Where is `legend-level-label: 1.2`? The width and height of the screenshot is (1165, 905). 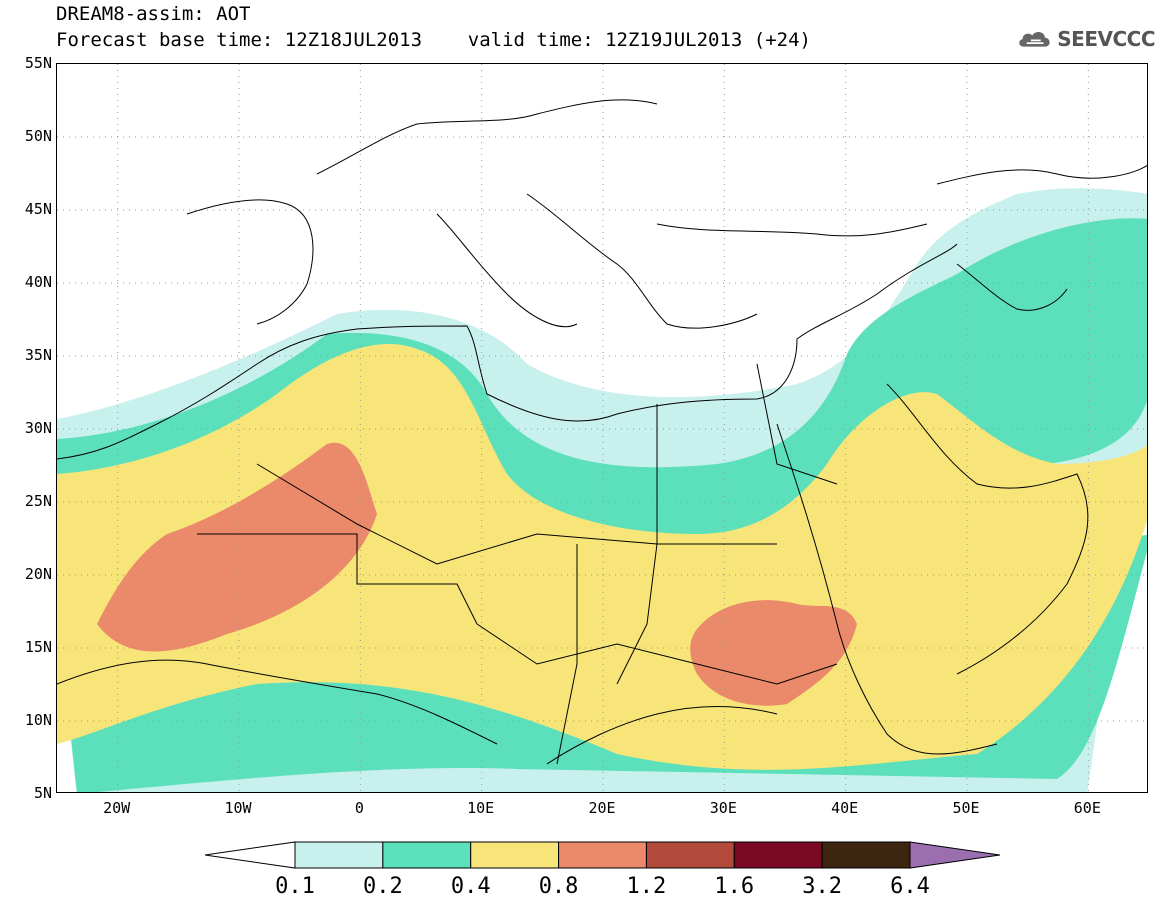 legend-level-label: 1.2 is located at coordinates (646, 886).